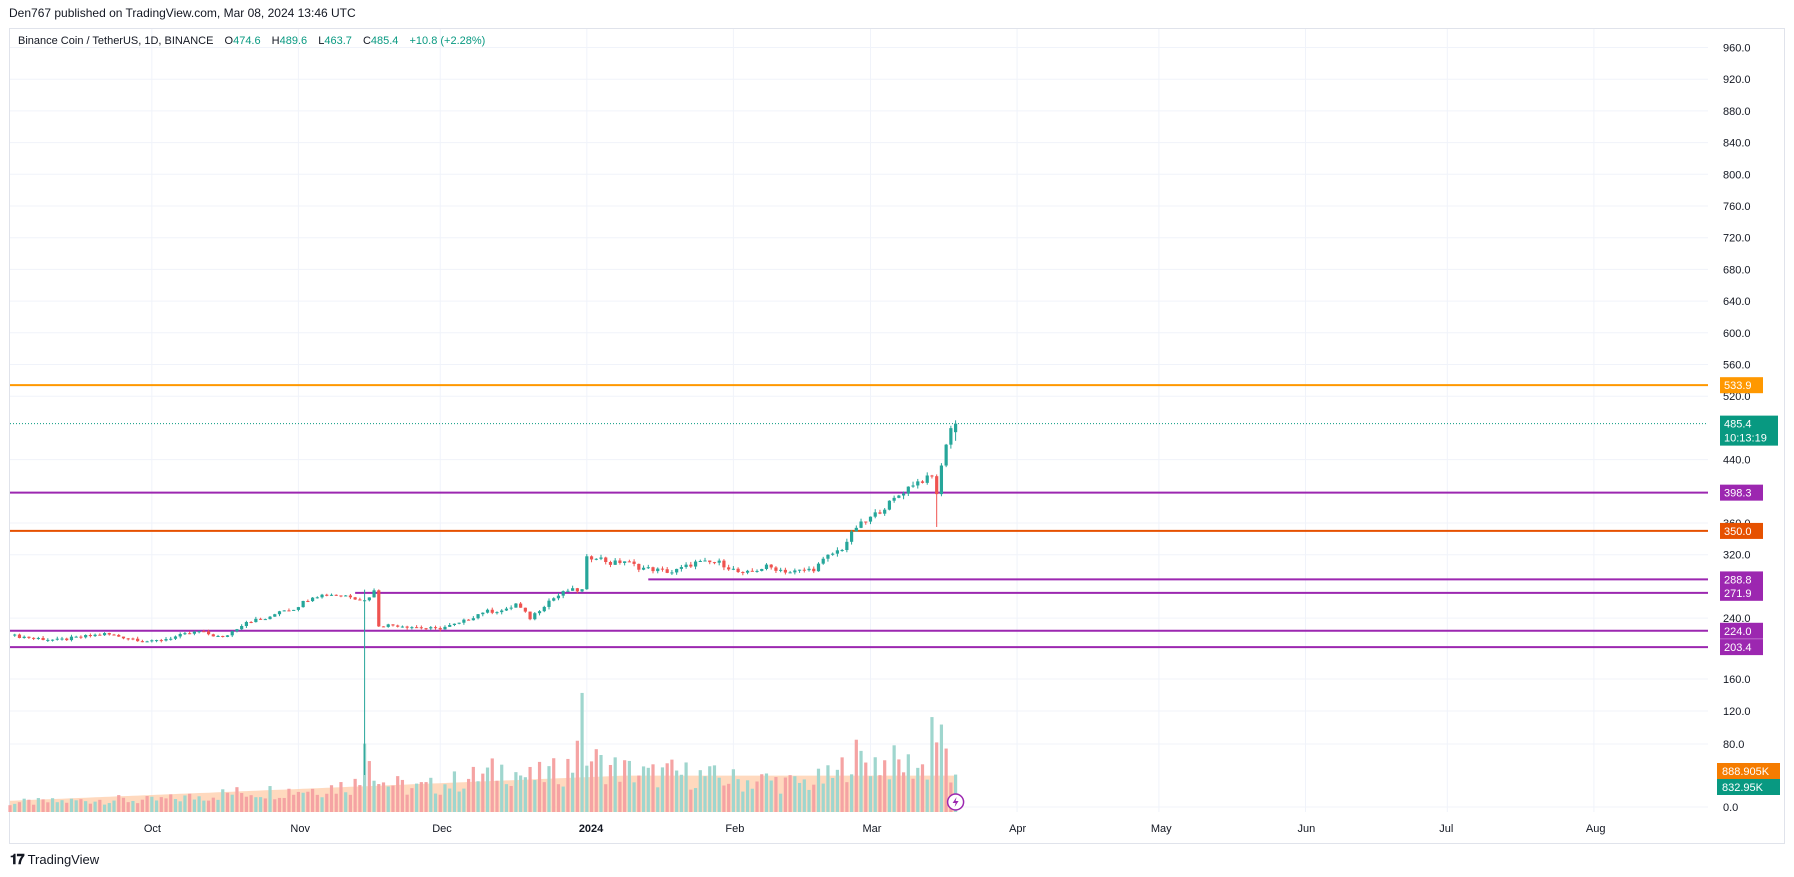  Describe the element at coordinates (247, 41) in the screenshot. I see `open-value: 474.6` at that location.